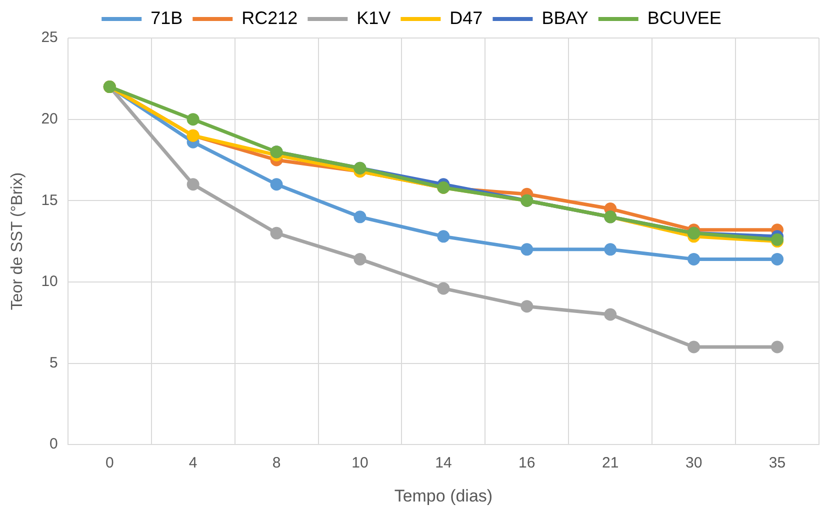 The height and width of the screenshot is (511, 831). I want to click on x-axis-title: Tempo (dias), so click(443, 496).